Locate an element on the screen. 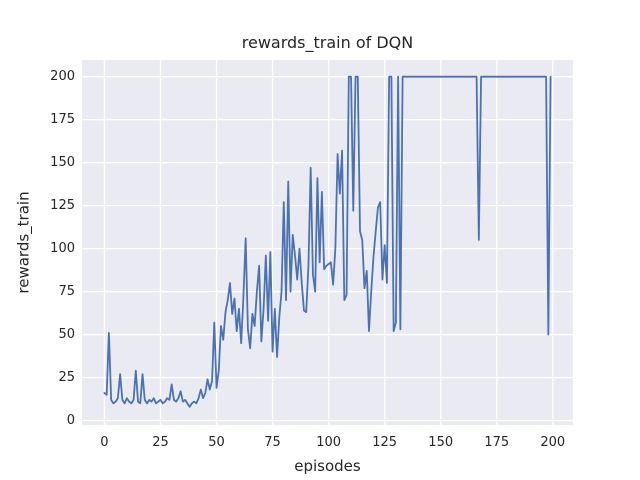 Image resolution: width=640 pixels, height=480 pixels. x-tick-label: 50 is located at coordinates (216, 442).